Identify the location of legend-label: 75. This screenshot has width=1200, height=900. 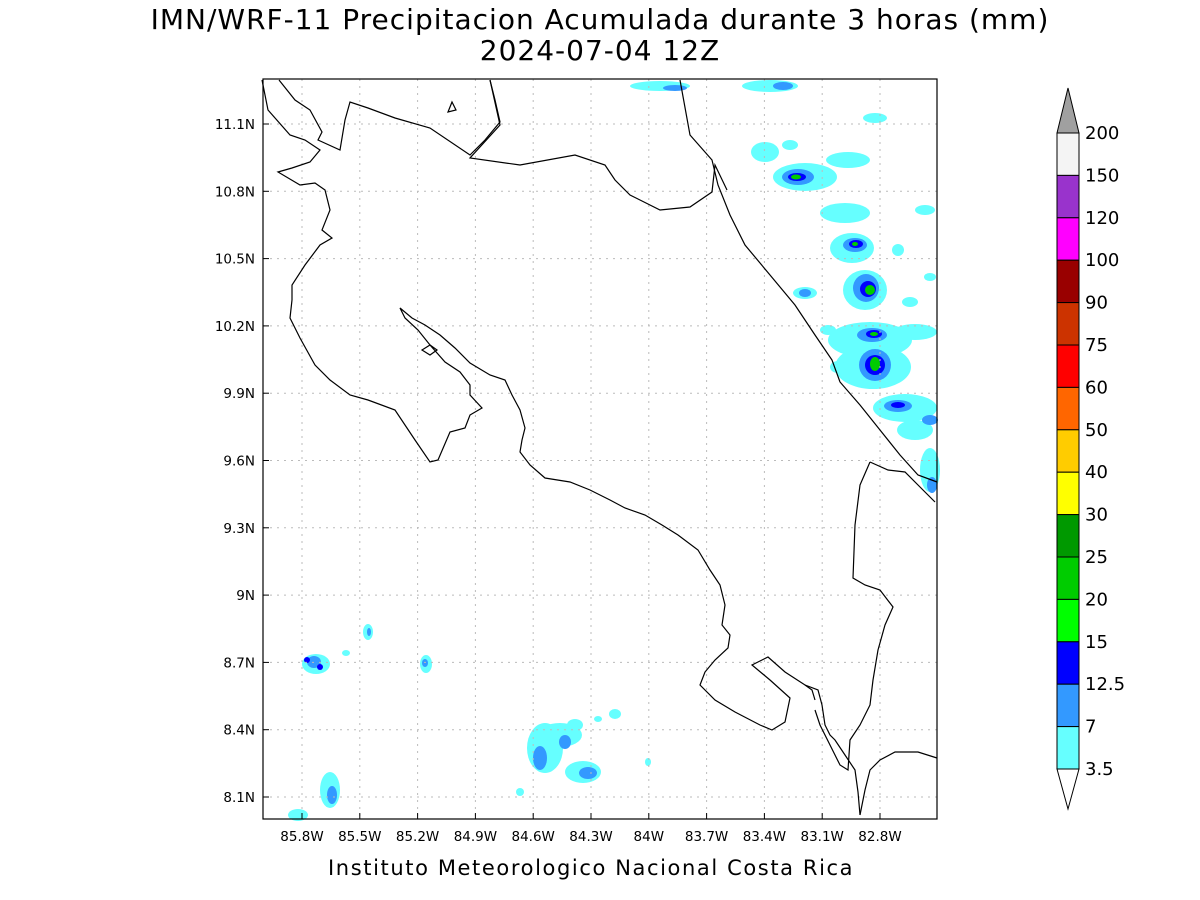
(1096, 345).